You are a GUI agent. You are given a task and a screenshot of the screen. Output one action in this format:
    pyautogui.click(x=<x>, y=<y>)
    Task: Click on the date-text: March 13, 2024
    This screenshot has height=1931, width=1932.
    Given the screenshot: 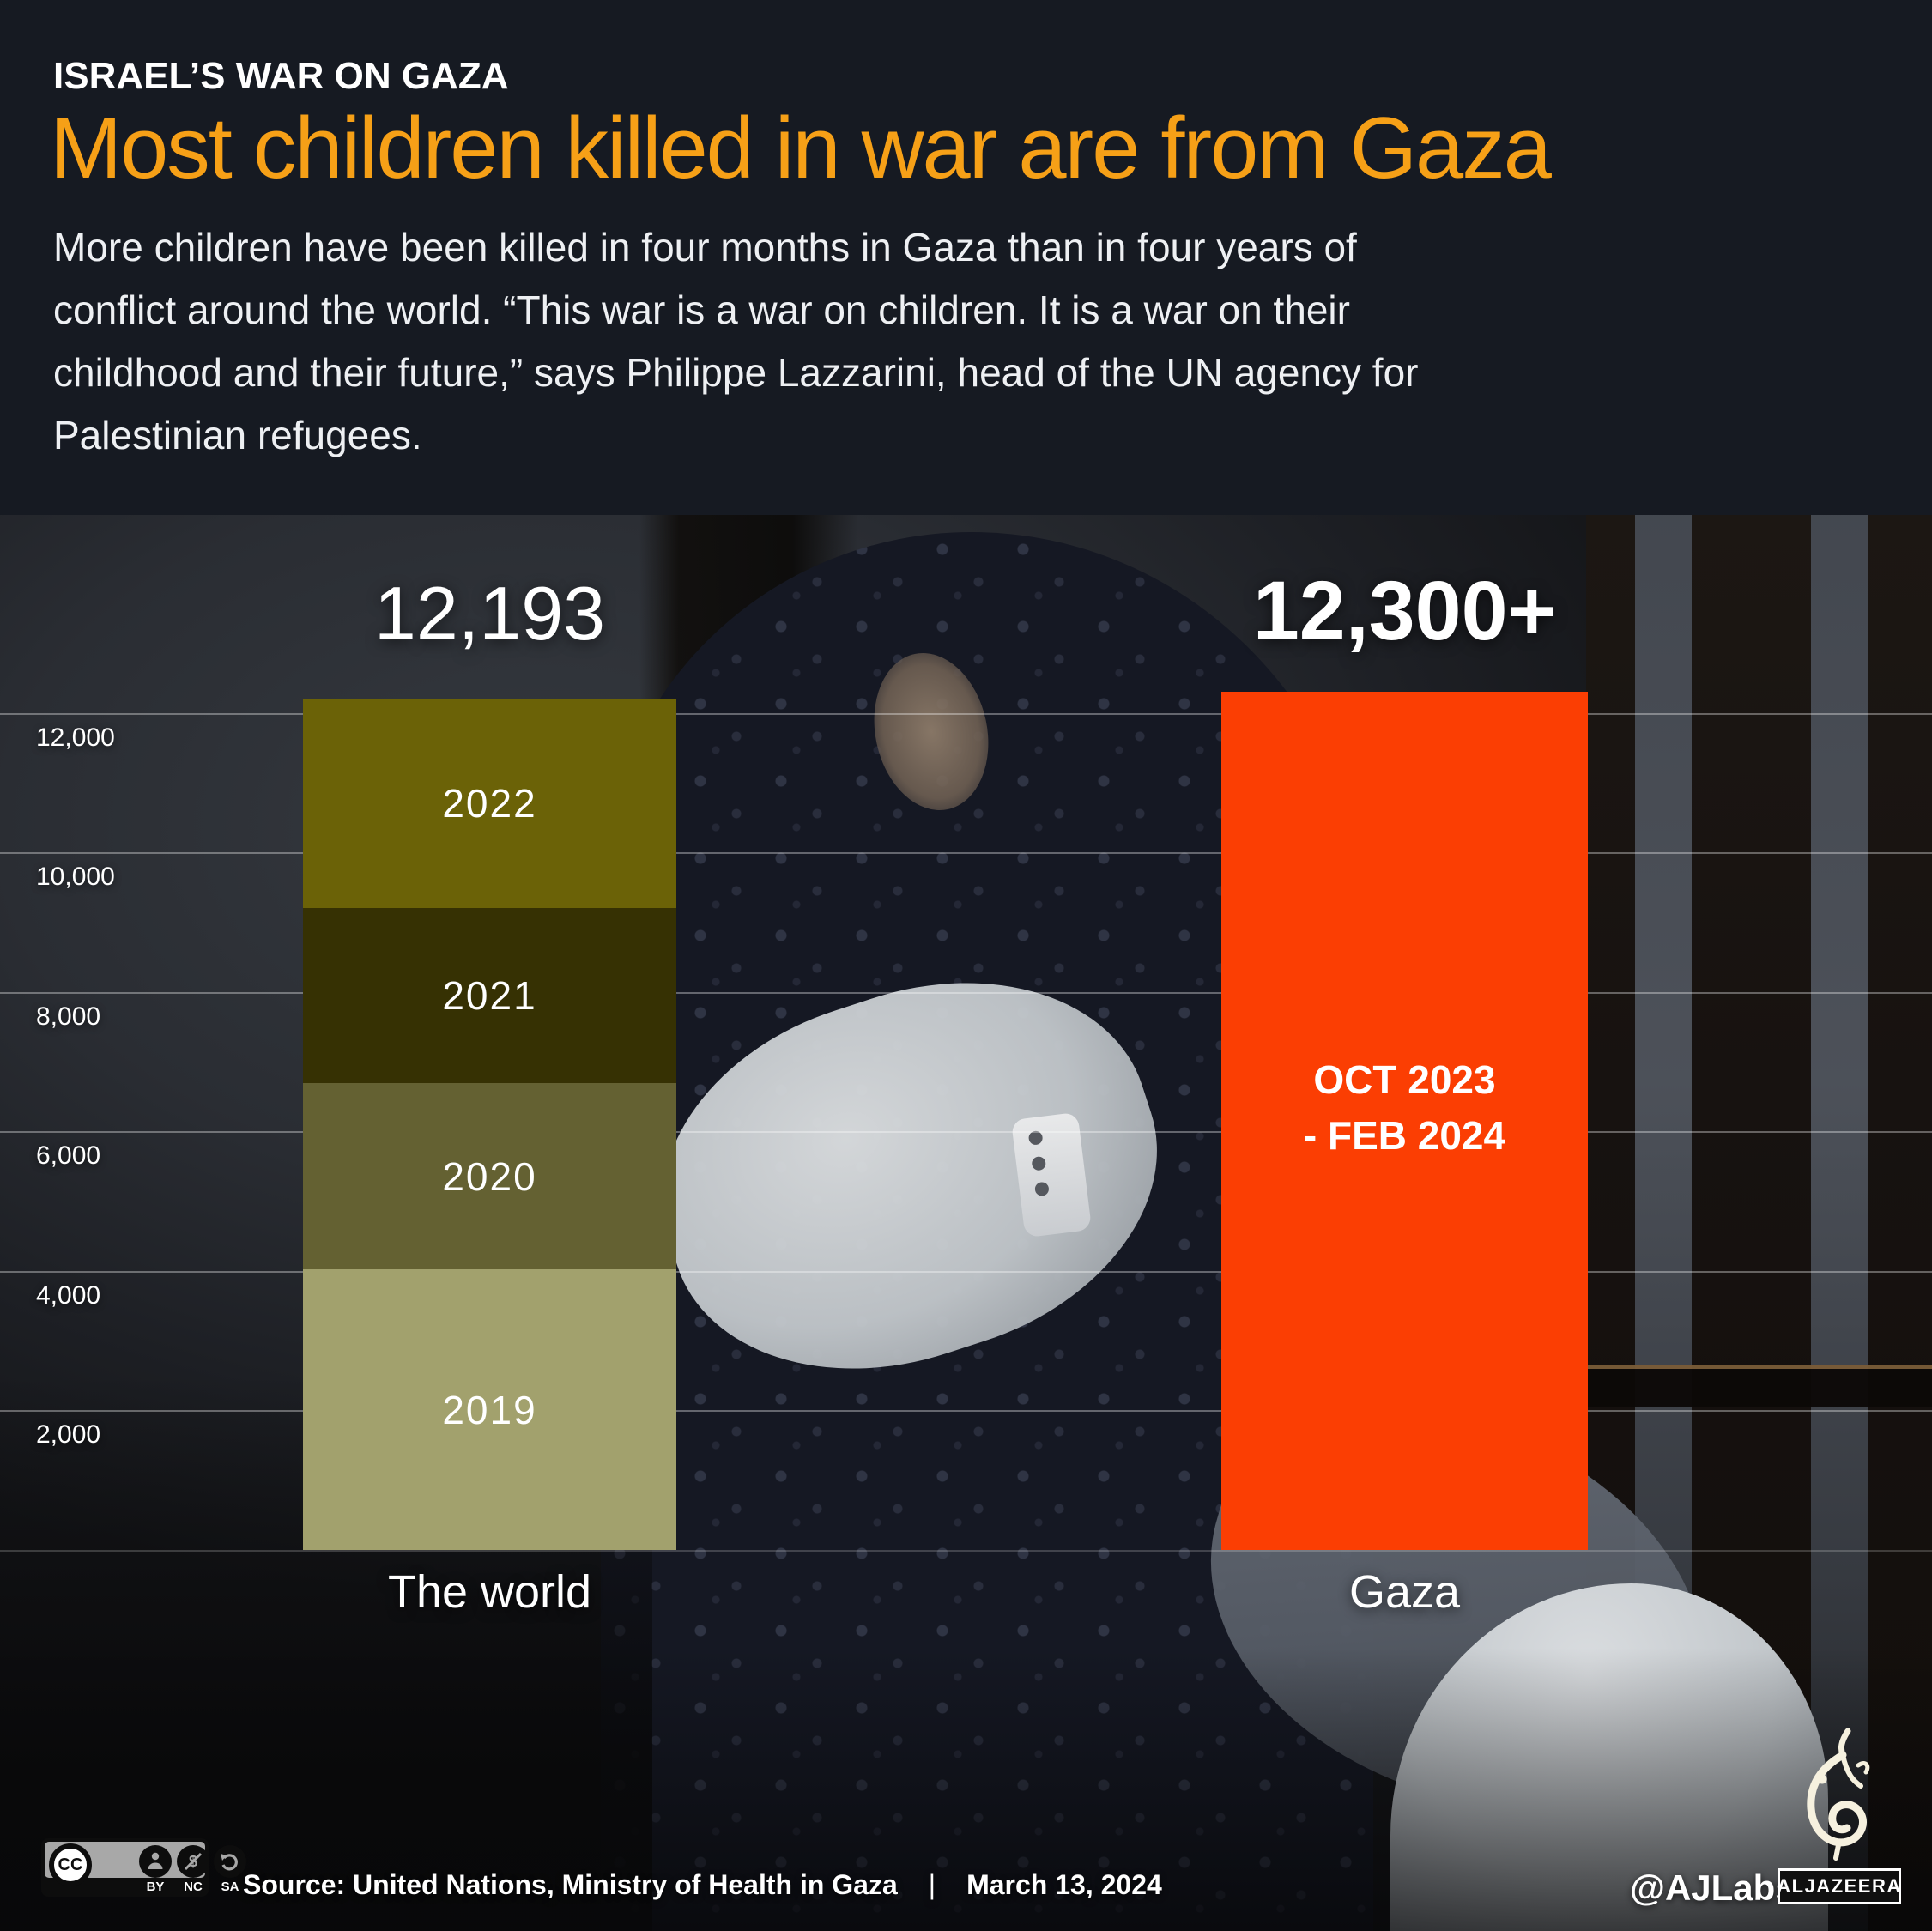 What is the action you would take?
    pyautogui.click(x=1064, y=1884)
    